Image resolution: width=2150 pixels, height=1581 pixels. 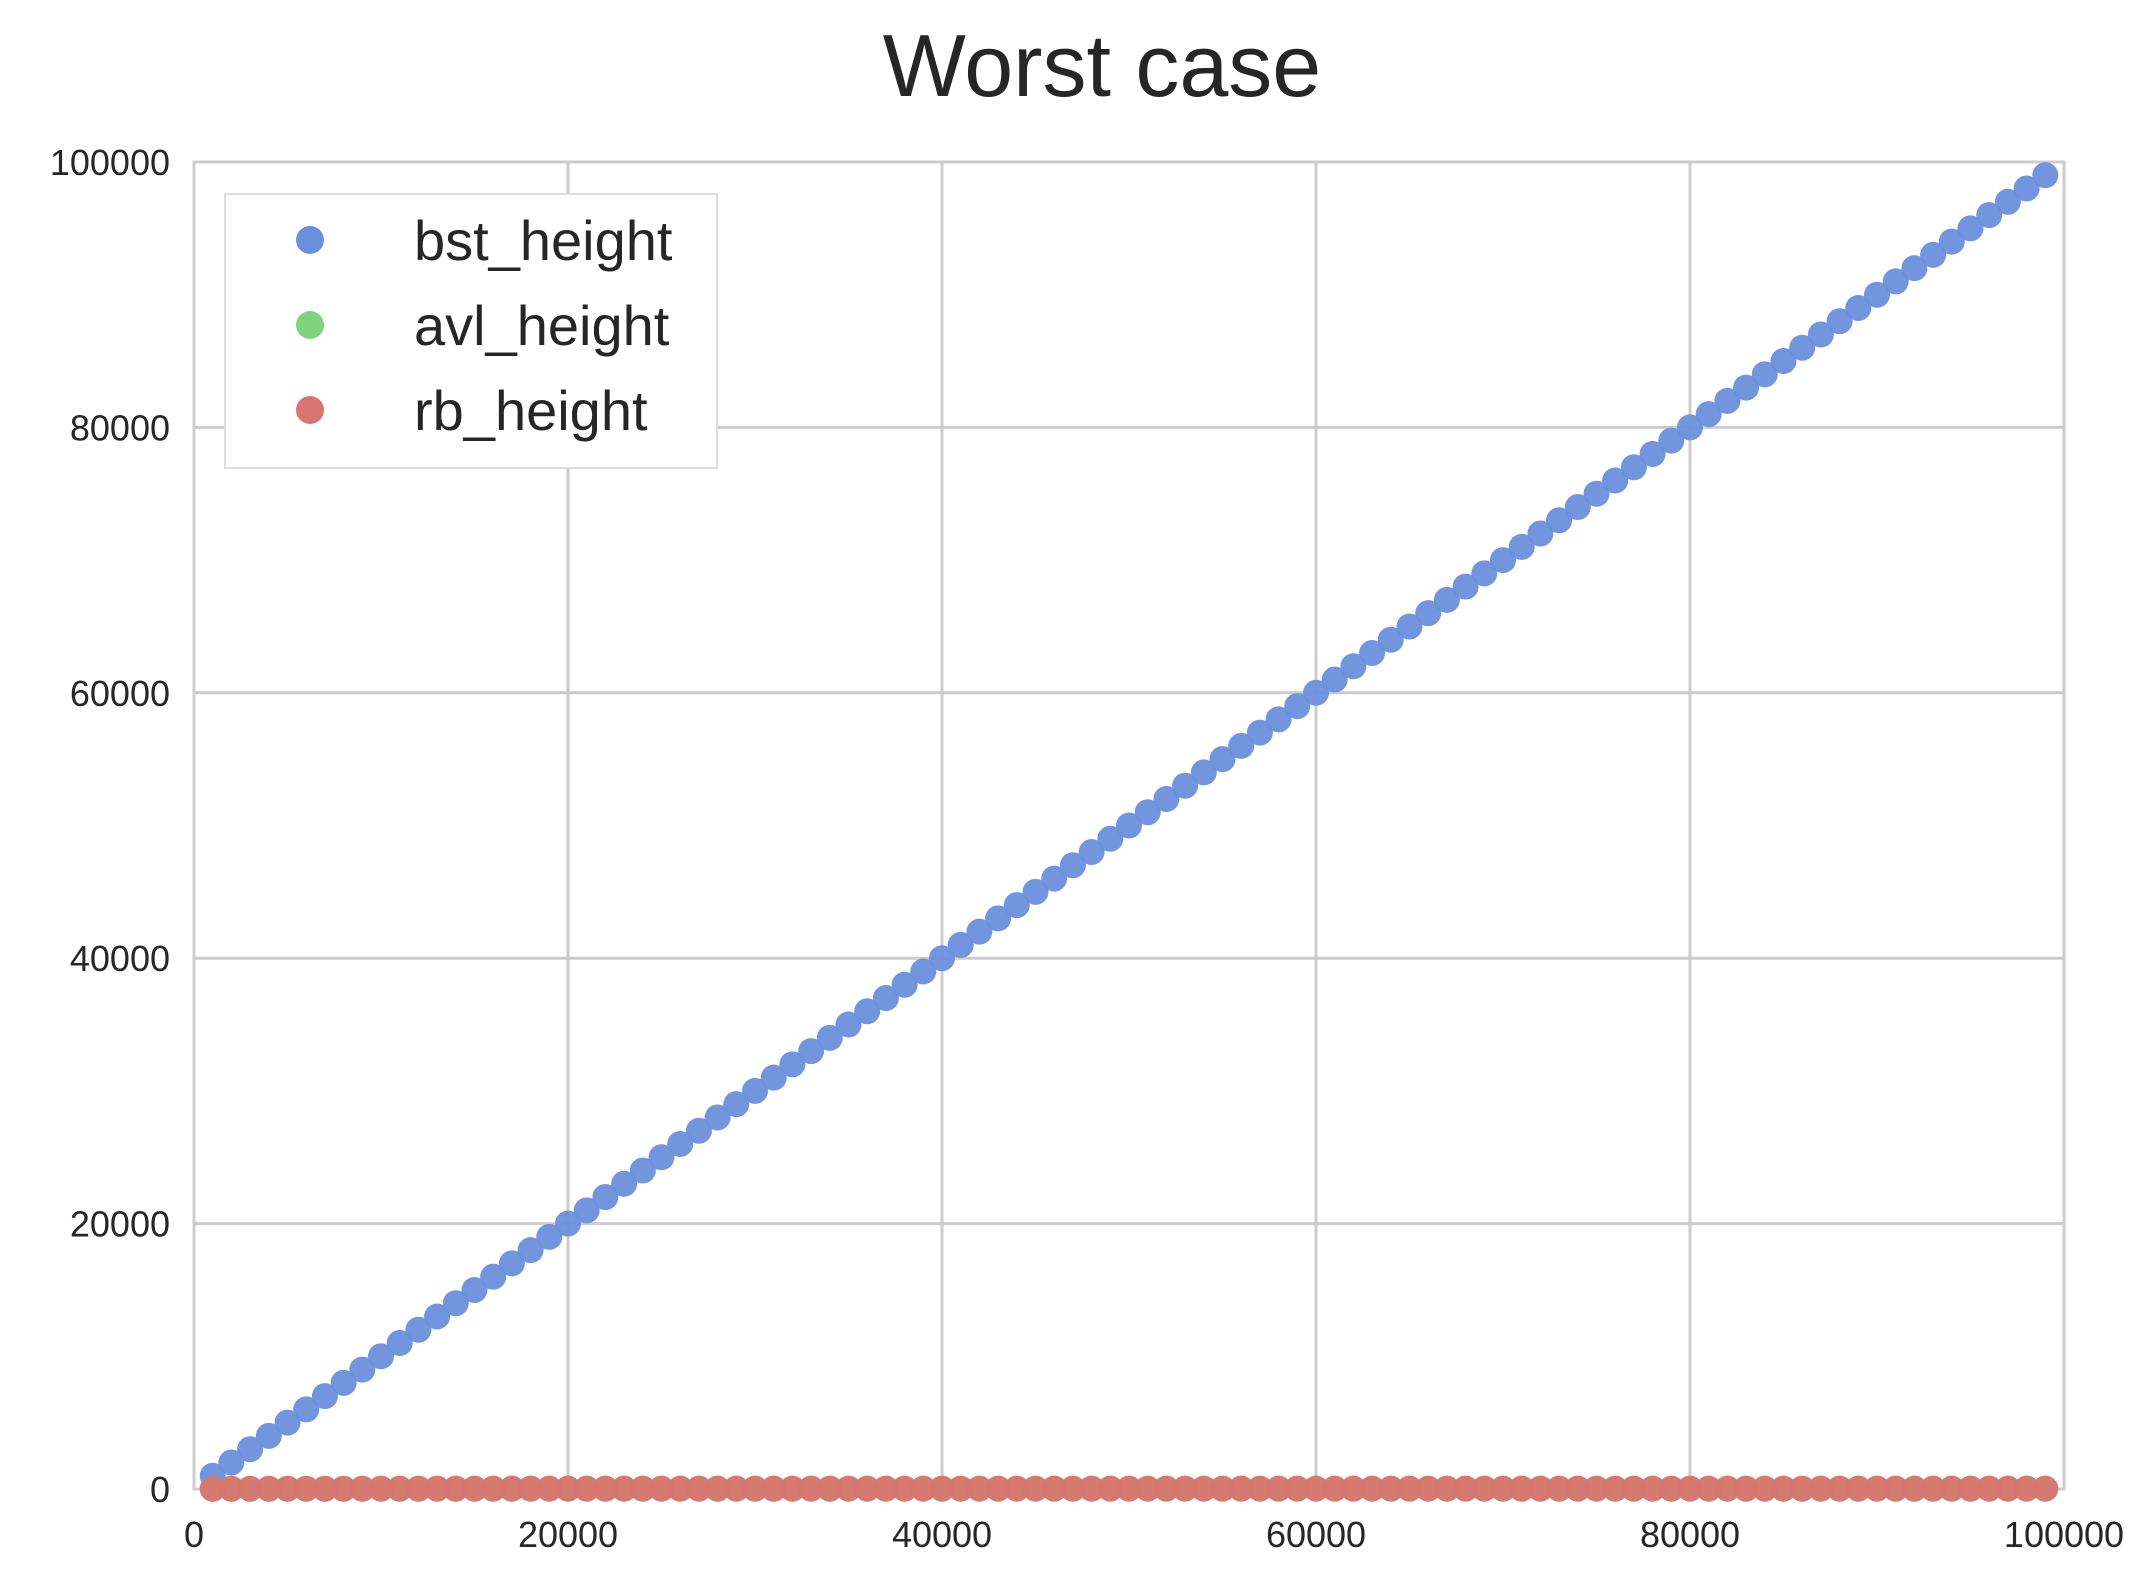 I want to click on y-tick-label: 40000, so click(x=120, y=958).